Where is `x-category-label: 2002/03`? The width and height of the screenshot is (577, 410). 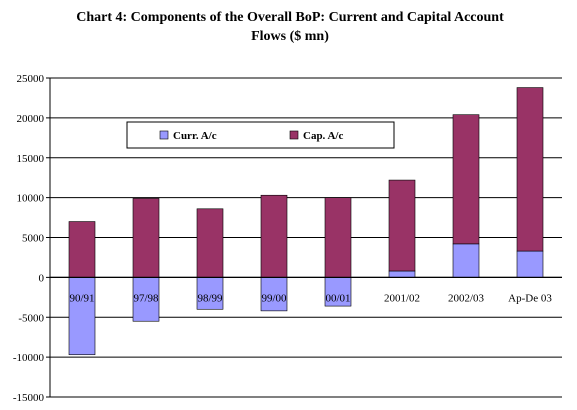
x-category-label: 2002/03 is located at coordinates (466, 298).